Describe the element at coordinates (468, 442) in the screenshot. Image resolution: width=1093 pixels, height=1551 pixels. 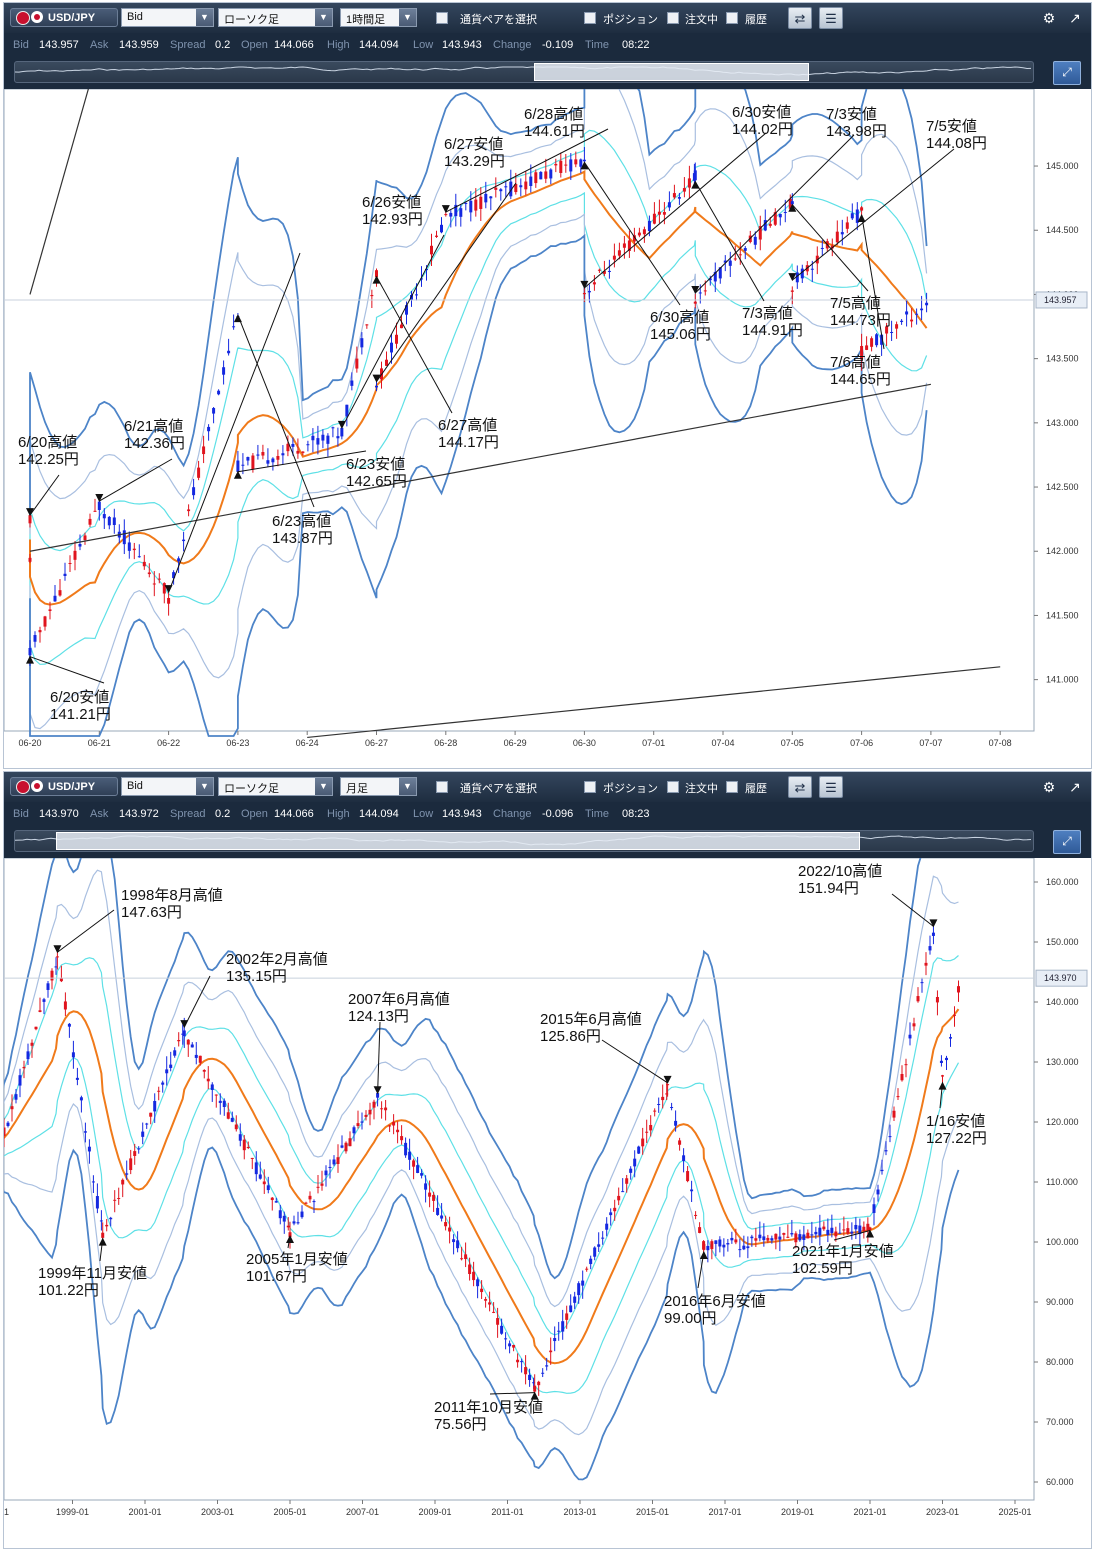
I see `annotation-value: 144.17円` at that location.